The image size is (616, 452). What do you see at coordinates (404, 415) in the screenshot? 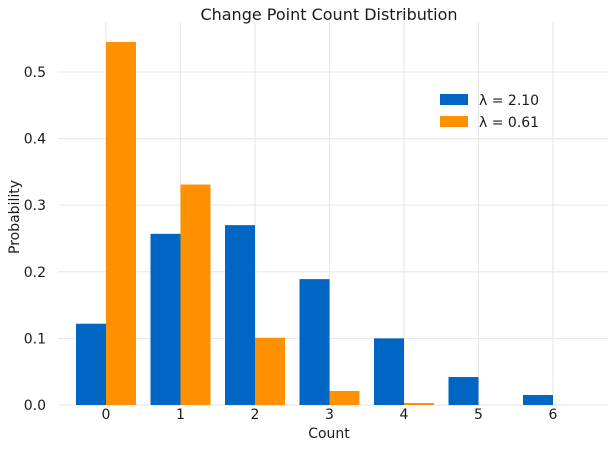
I see `x-tick-label: 4` at bounding box center [404, 415].